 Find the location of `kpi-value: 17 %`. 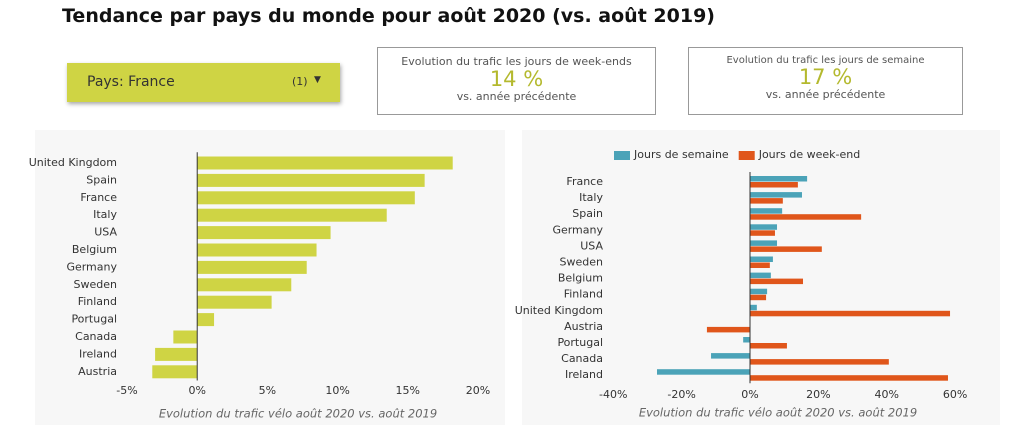

kpi-value: 17 % is located at coordinates (825, 77).